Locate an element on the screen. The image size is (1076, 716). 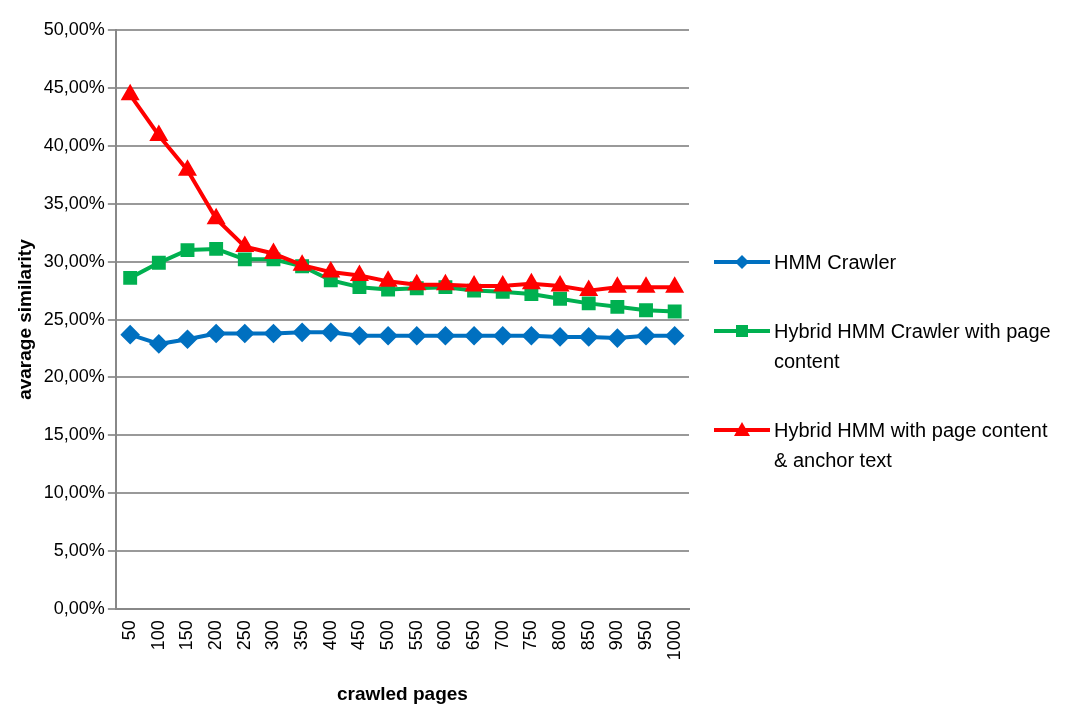
x-tick-label: 750 is located at coordinates (530, 635).